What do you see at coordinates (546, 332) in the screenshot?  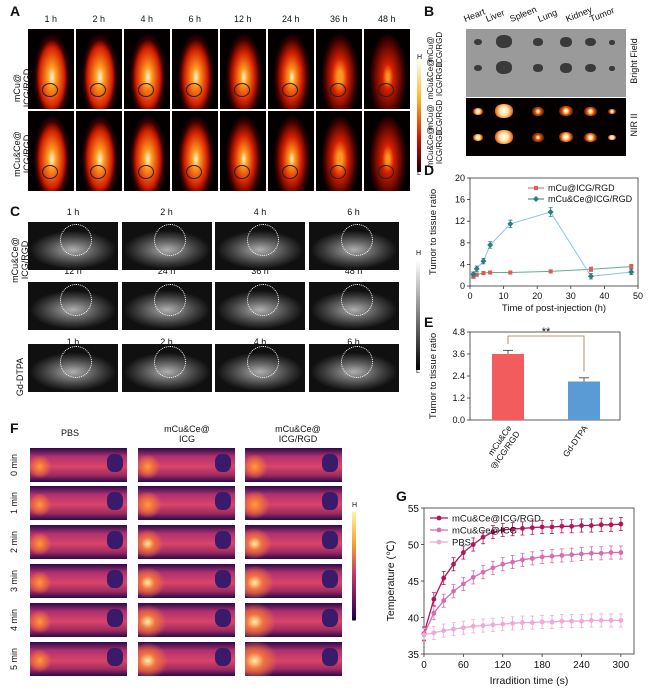 I see `significance-label: **` at bounding box center [546, 332].